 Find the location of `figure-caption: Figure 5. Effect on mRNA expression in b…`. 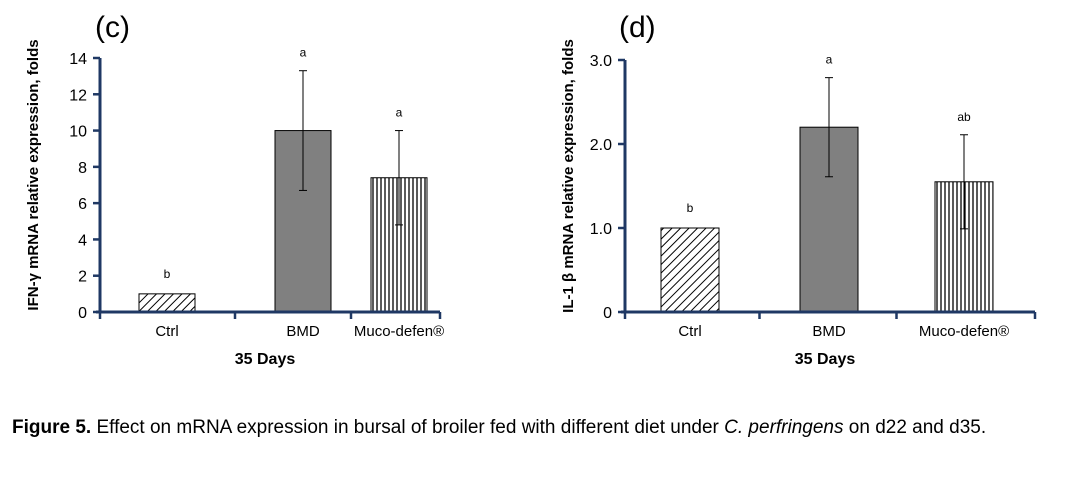

figure-caption: Figure 5. Effect on mRNA expression in b… is located at coordinates (542, 427).